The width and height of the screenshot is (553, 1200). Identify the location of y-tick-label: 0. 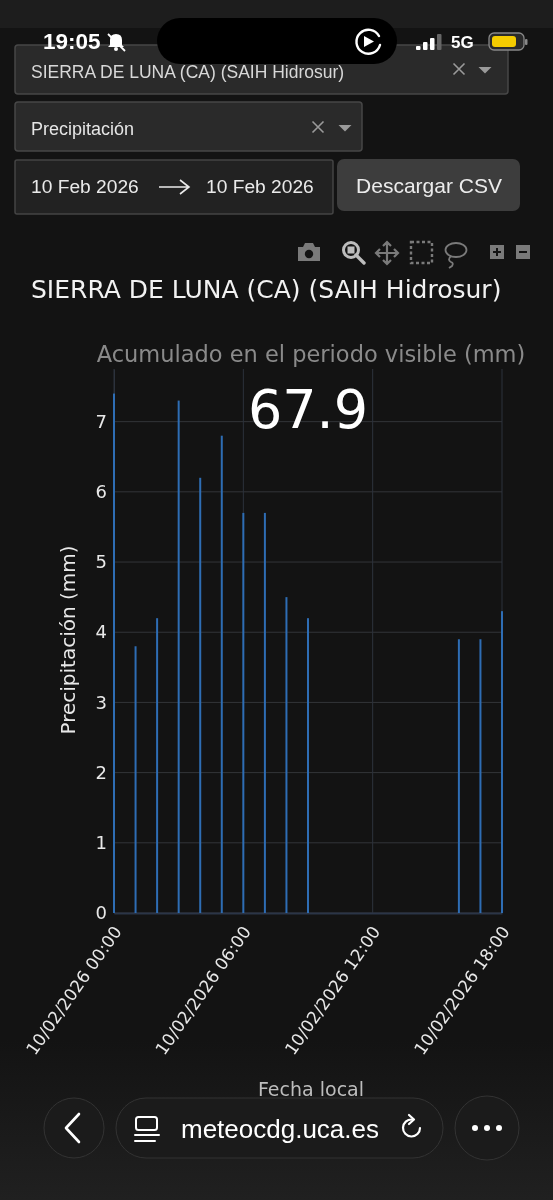
(101, 913).